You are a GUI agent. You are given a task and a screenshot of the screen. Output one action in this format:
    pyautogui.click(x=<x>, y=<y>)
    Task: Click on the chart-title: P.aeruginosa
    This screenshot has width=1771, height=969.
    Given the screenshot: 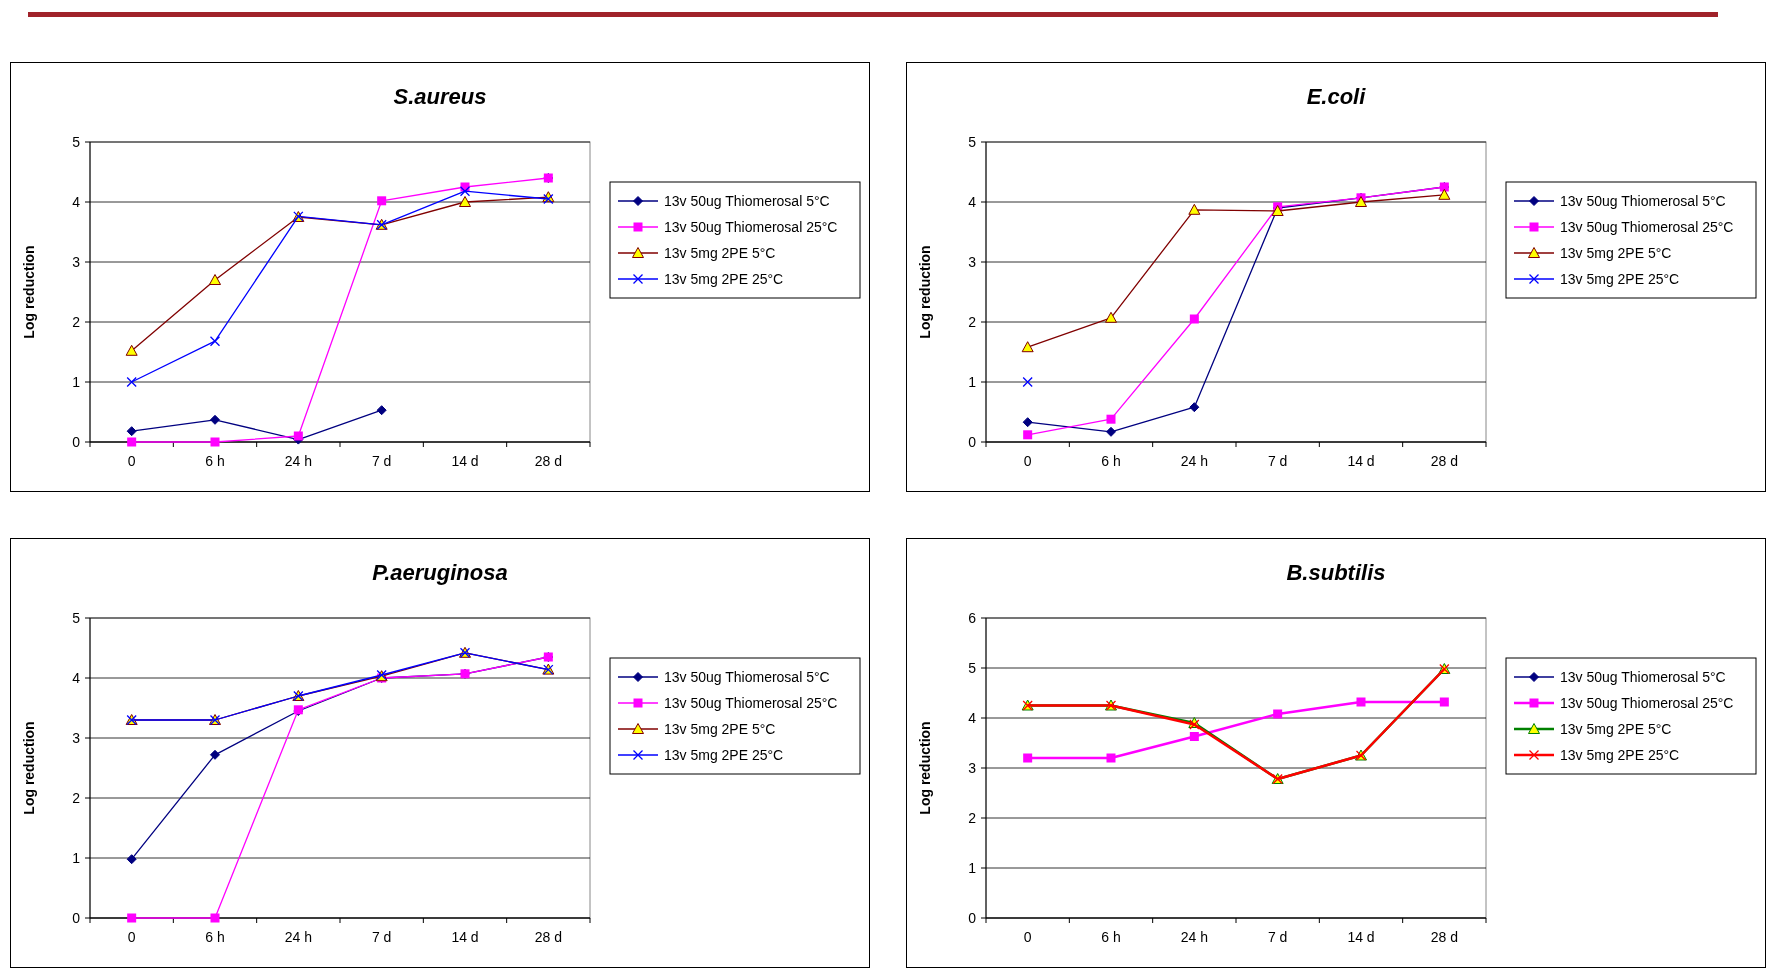 What is the action you would take?
    pyautogui.click(x=440, y=572)
    